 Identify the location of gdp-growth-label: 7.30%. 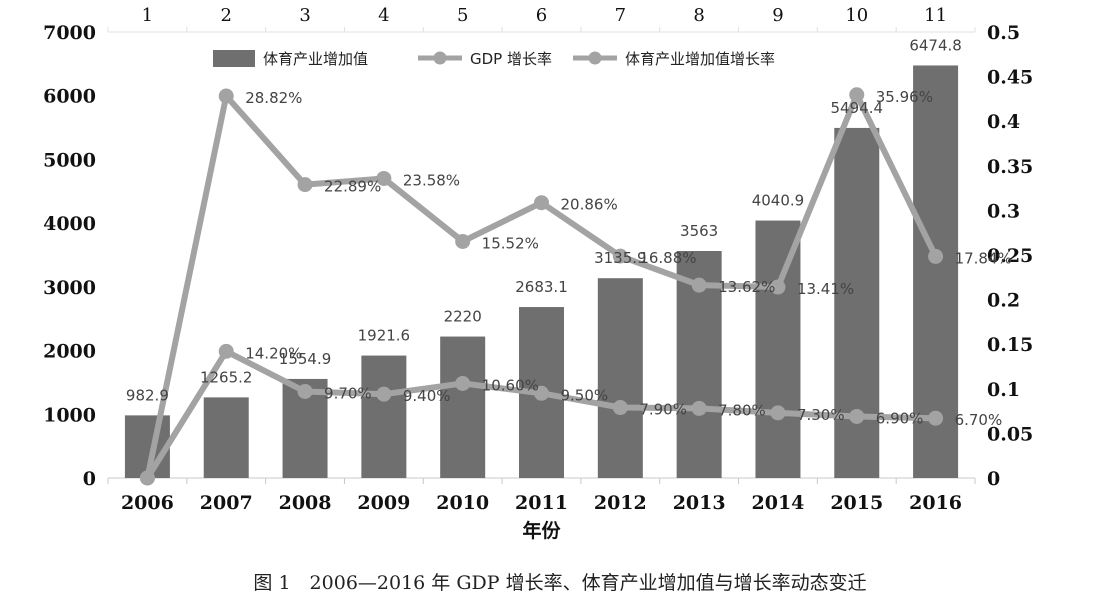
(821, 415).